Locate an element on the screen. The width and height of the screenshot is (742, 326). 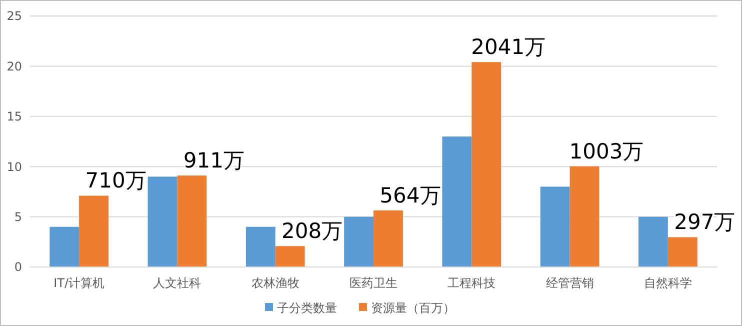
legend-label: 资源量（百万） is located at coordinates (413, 308).